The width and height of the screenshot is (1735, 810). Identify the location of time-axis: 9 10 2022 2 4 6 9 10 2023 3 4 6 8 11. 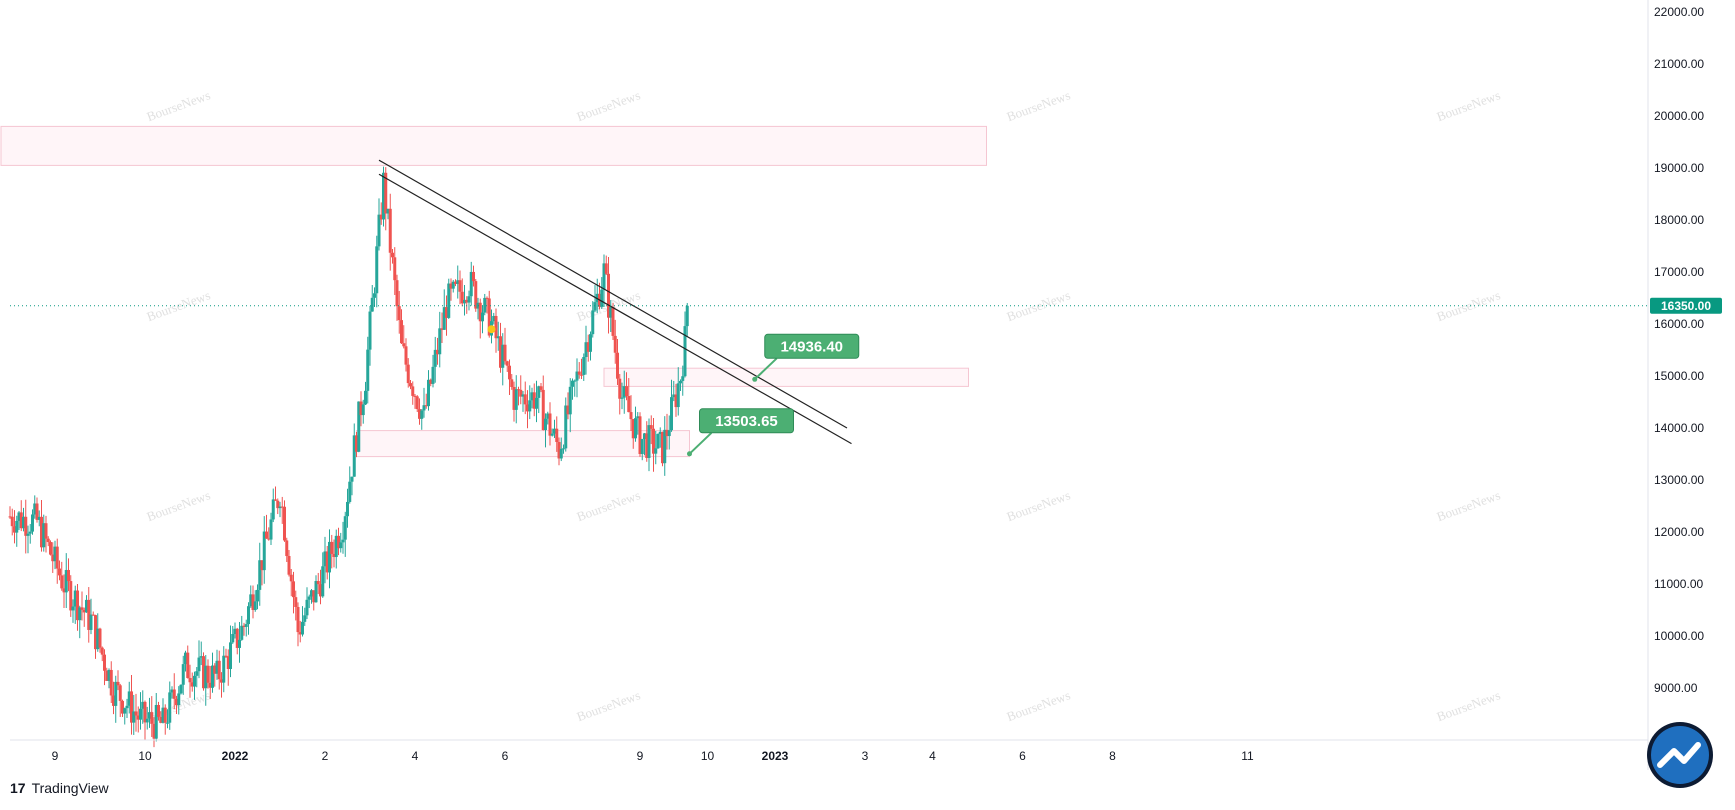
(653, 756).